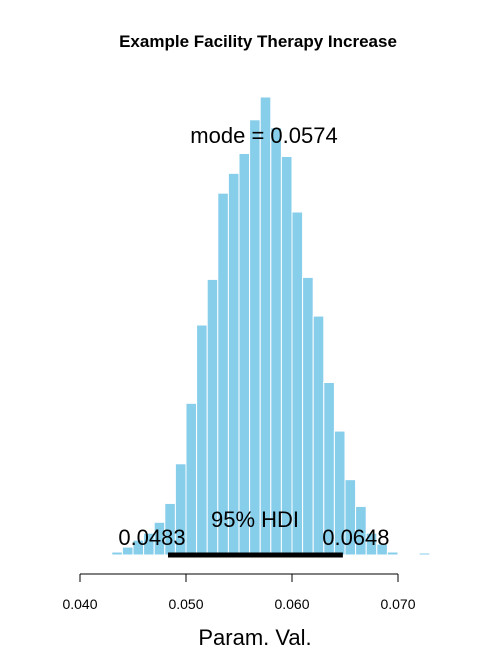  Describe the element at coordinates (151, 537) in the screenshot. I see `hdi-low-label: 0.0483` at that location.